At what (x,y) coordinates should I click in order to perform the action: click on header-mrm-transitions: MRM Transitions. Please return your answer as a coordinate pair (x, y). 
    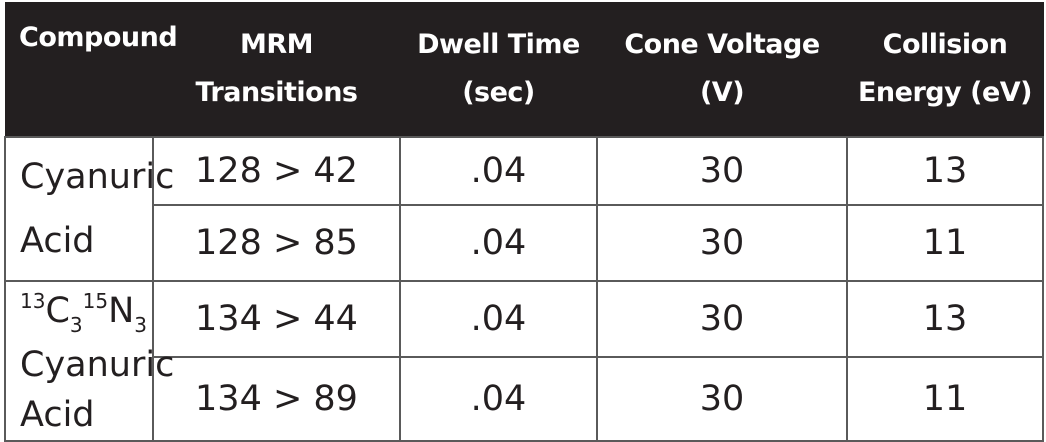
    Looking at the image, I should click on (277, 69).